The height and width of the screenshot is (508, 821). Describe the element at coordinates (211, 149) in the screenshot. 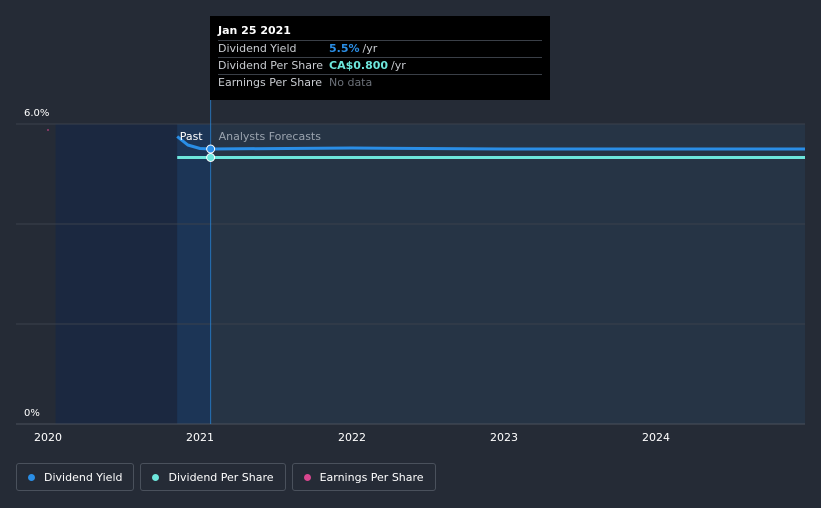

I see `series-marker-dividend-yield` at that location.